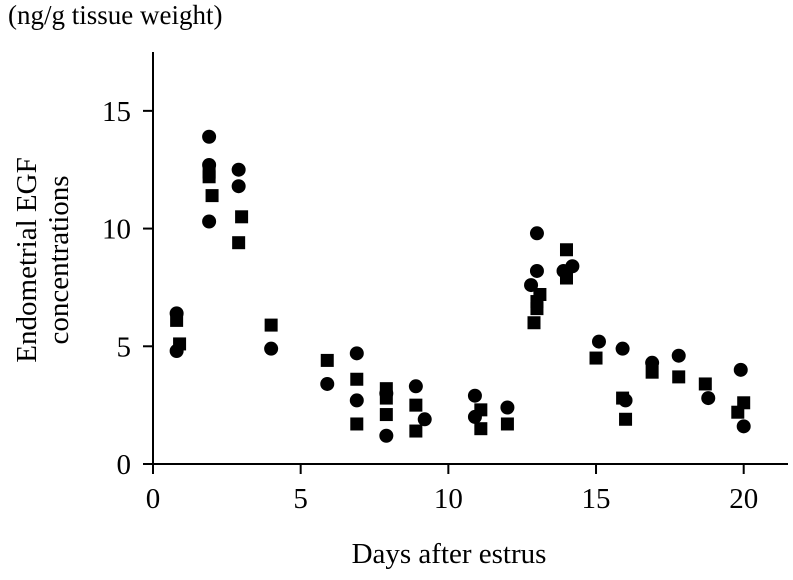 Image resolution: width=793 pixels, height=580 pixels. Describe the element at coordinates (59, 259) in the screenshot. I see `y-axis-title-line-2: concentrations` at that location.